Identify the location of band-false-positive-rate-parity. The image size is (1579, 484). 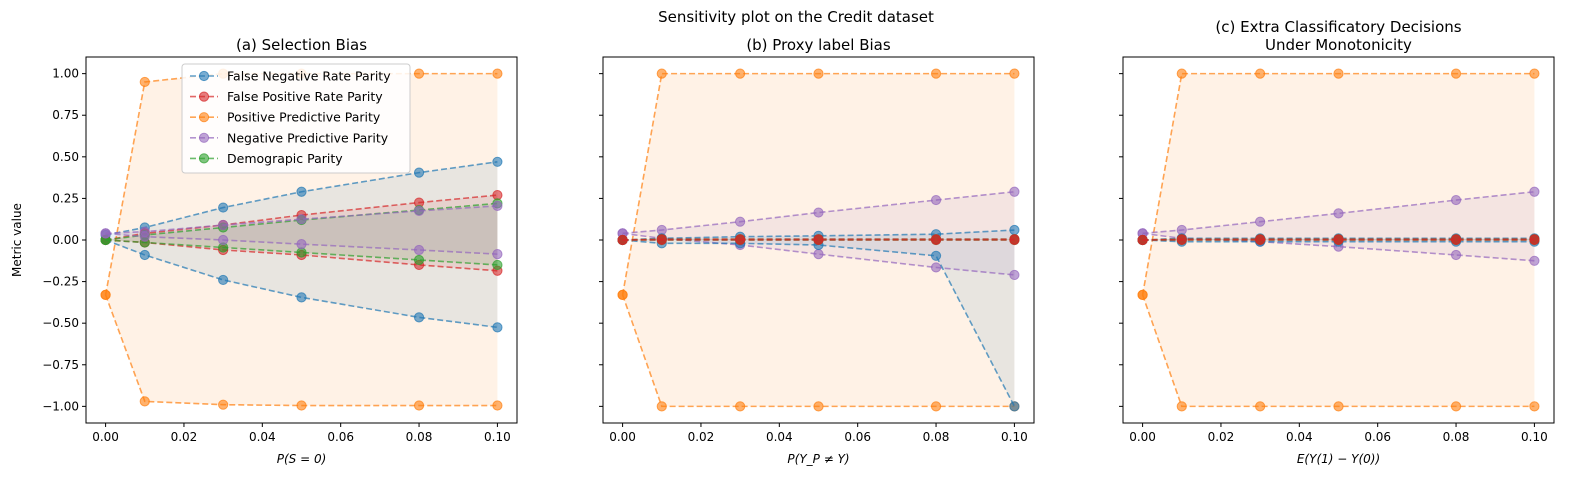
(301, 233).